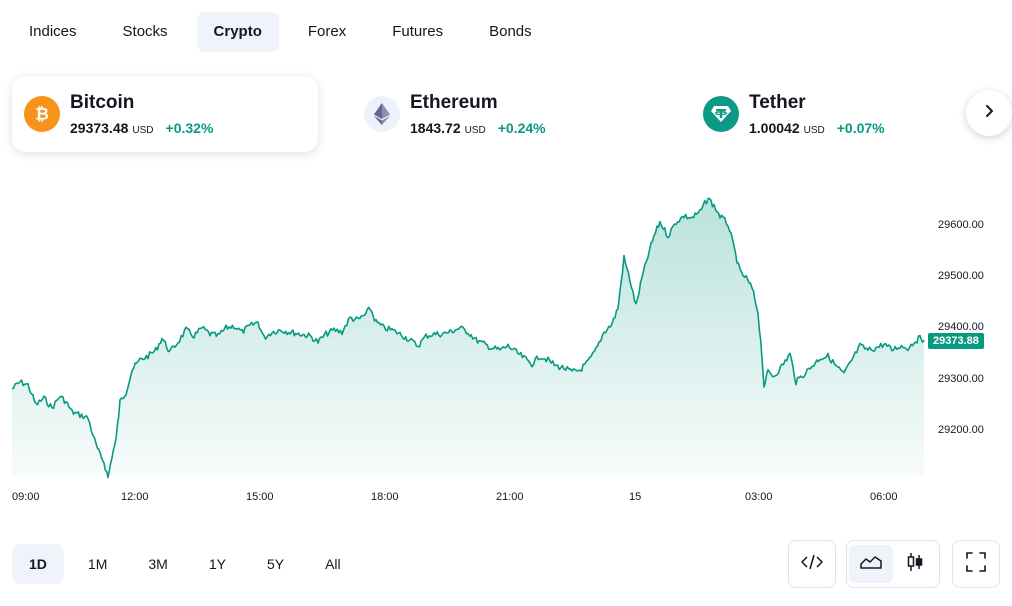 The image size is (1012, 606). Describe the element at coordinates (435, 128) in the screenshot. I see `asset-price: 1843.72` at that location.